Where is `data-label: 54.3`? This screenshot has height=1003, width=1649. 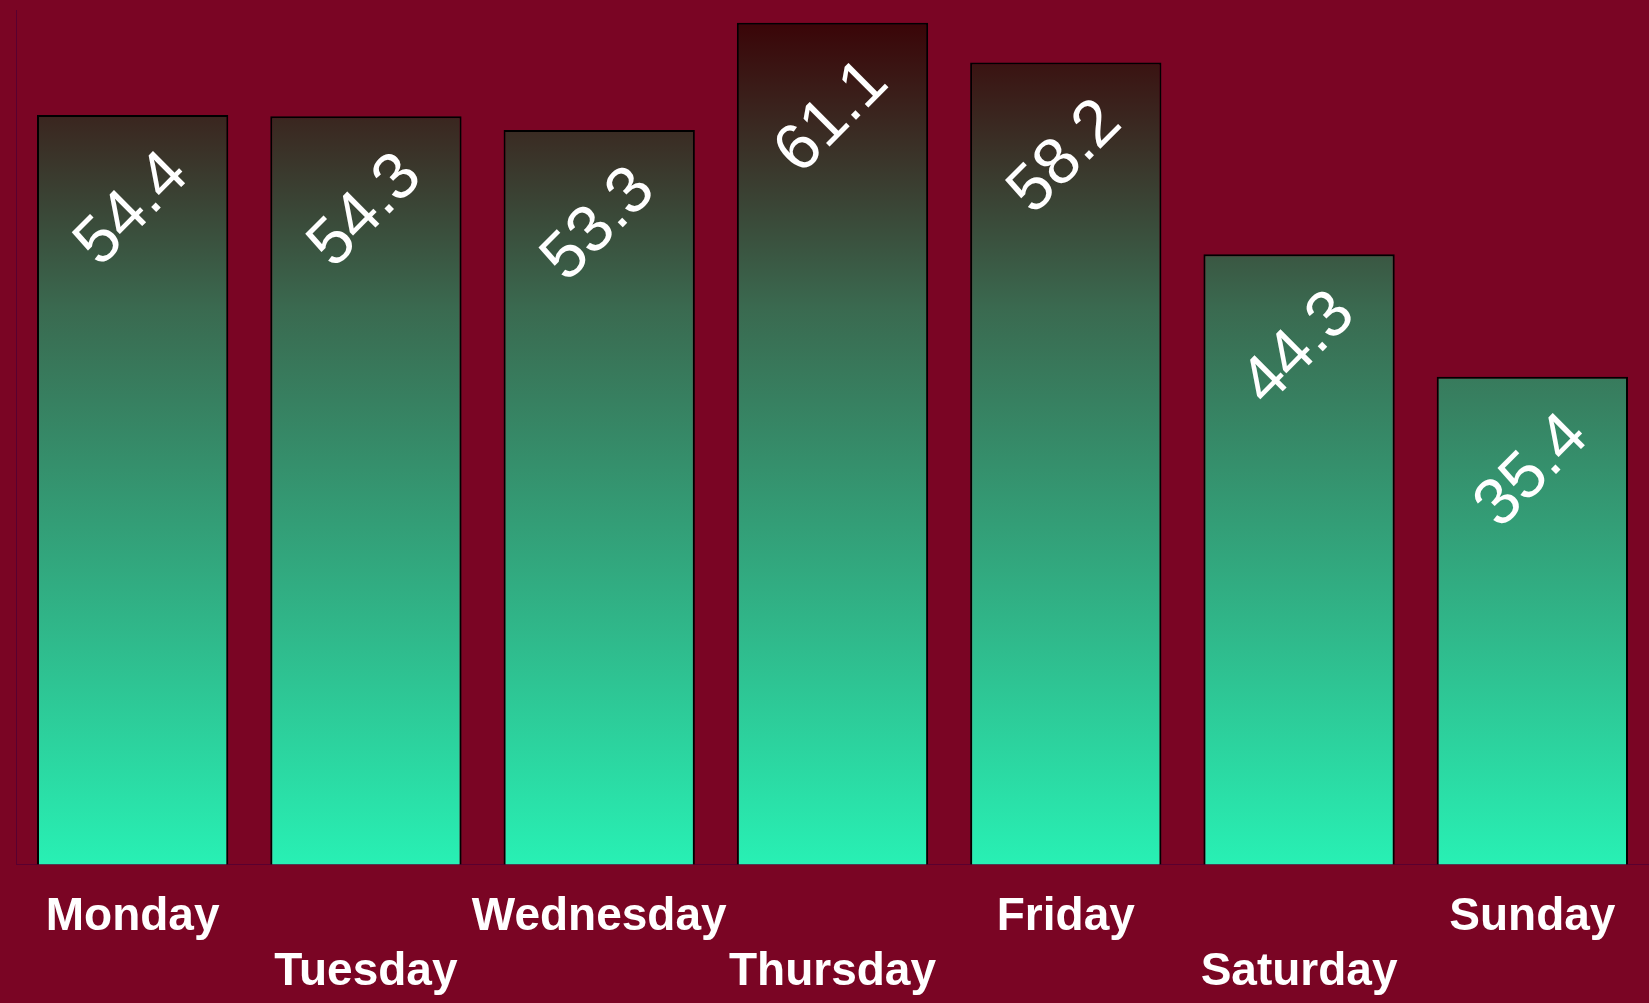 data-label: 54.3 is located at coordinates (362, 208).